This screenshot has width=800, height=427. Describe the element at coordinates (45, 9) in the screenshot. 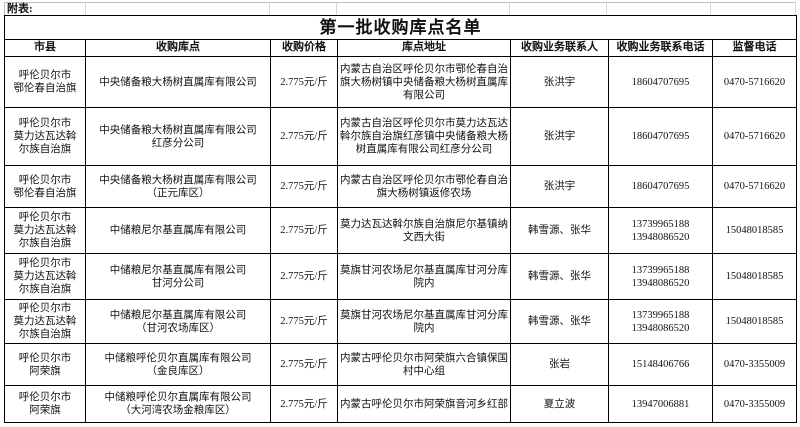

I see `appendix-label: 附表:` at that location.